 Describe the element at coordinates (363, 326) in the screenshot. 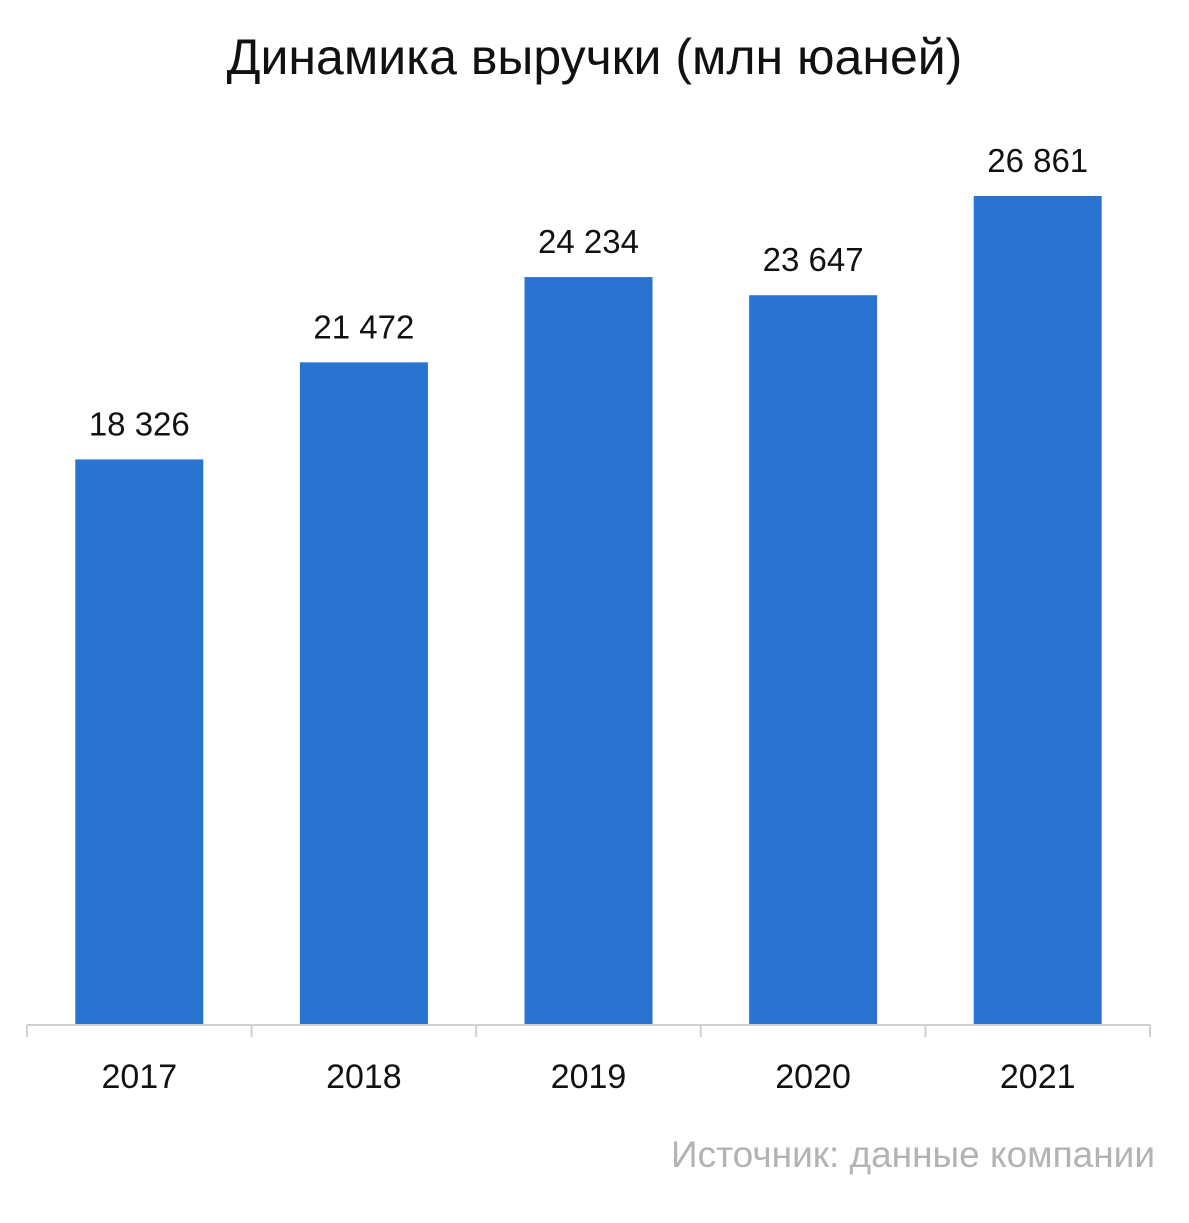

I see `data-label-2018: 21 472` at that location.